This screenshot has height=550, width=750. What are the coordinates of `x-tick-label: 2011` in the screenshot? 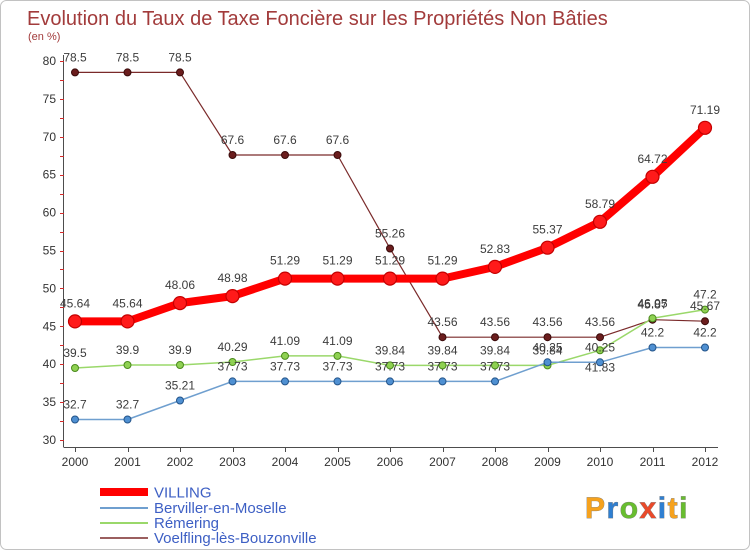 It's located at (653, 462).